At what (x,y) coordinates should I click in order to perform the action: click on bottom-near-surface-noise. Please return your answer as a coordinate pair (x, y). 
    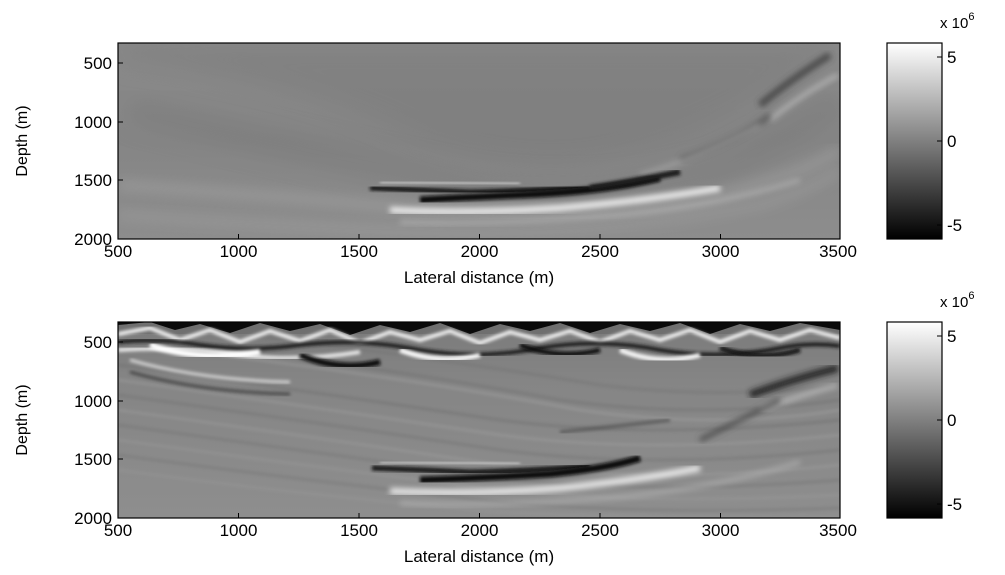
    Looking at the image, I should click on (479, 359).